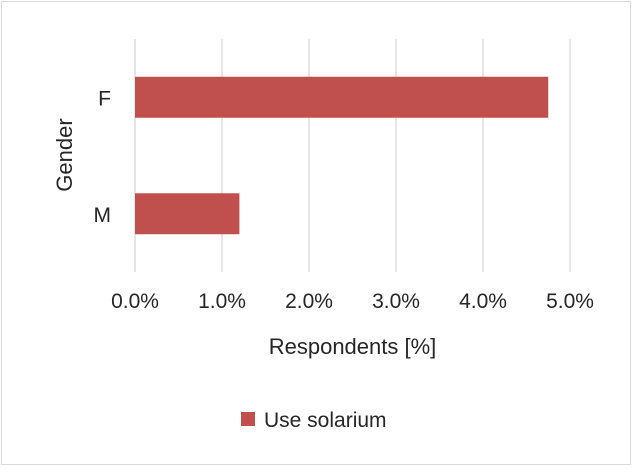 The width and height of the screenshot is (634, 468). Describe the element at coordinates (353, 346) in the screenshot. I see `x-axis-title: Respondents [%]` at that location.